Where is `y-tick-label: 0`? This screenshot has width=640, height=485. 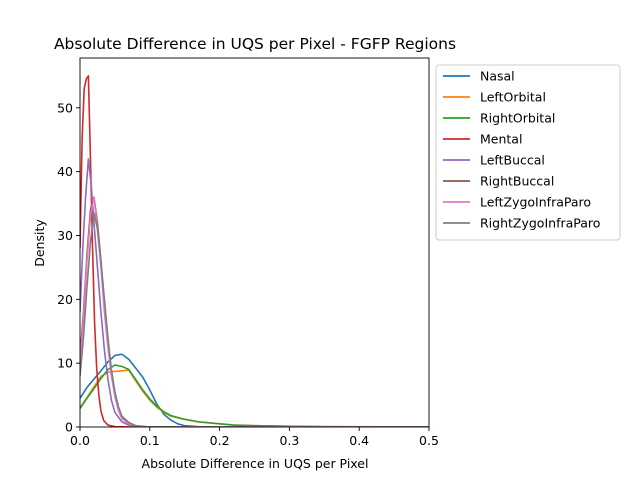 y-tick-label: 0 is located at coordinates (69, 427).